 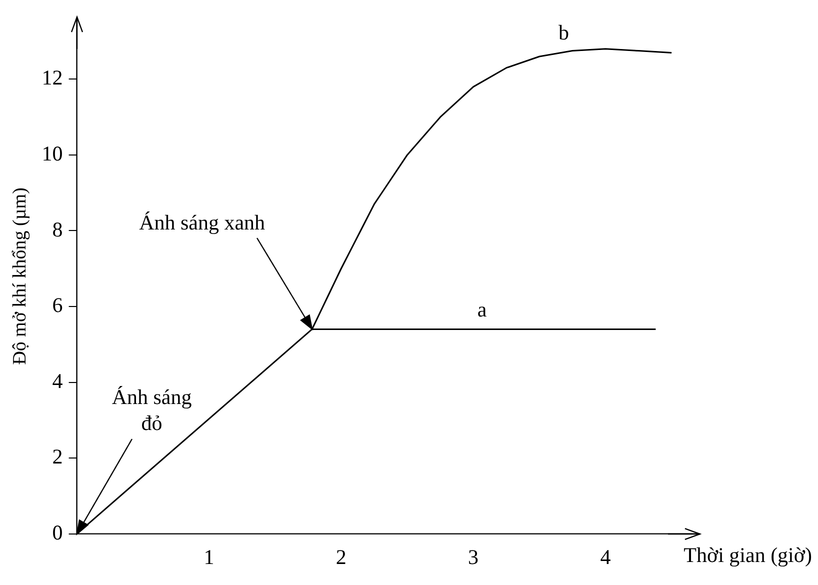 What do you see at coordinates (202, 222) in the screenshot?
I see `annotation: Ánh sáng xanh` at bounding box center [202, 222].